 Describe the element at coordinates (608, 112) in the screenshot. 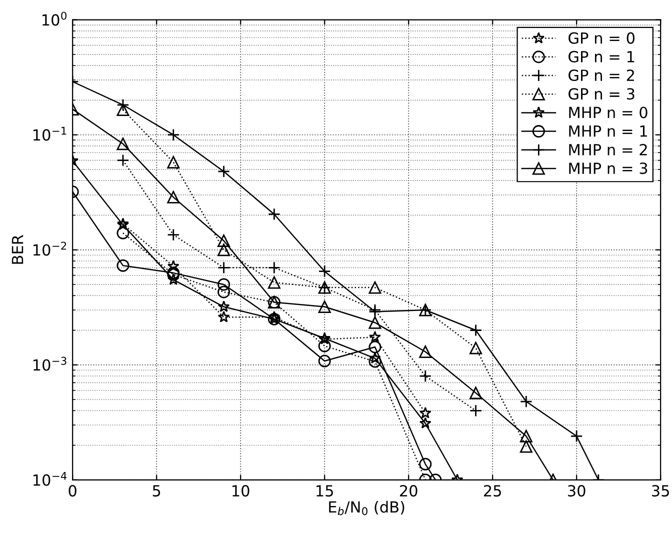

I see `legend-label: MHP n = 0` at that location.